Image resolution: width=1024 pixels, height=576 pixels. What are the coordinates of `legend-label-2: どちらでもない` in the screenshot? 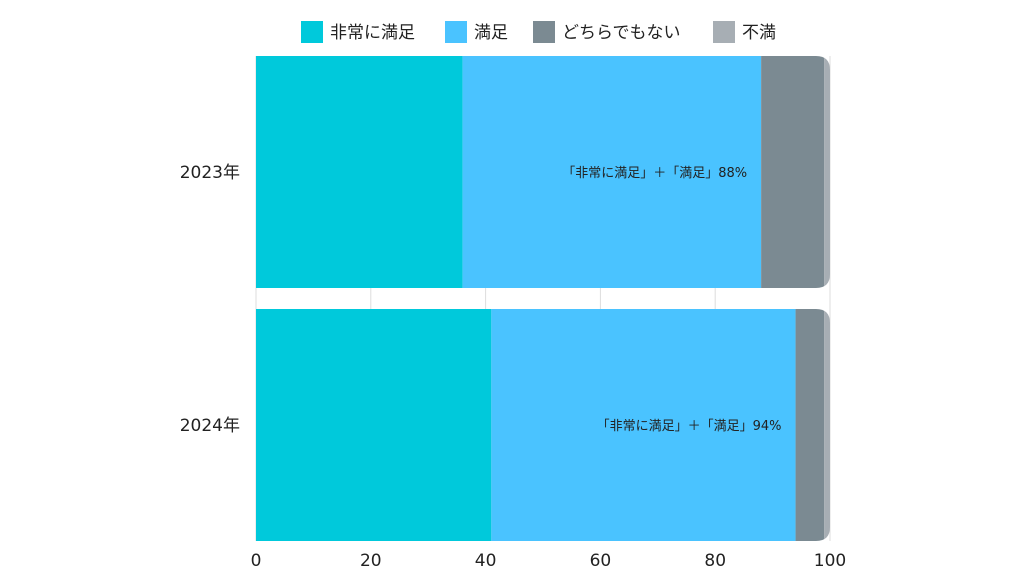 It's located at (621, 33).